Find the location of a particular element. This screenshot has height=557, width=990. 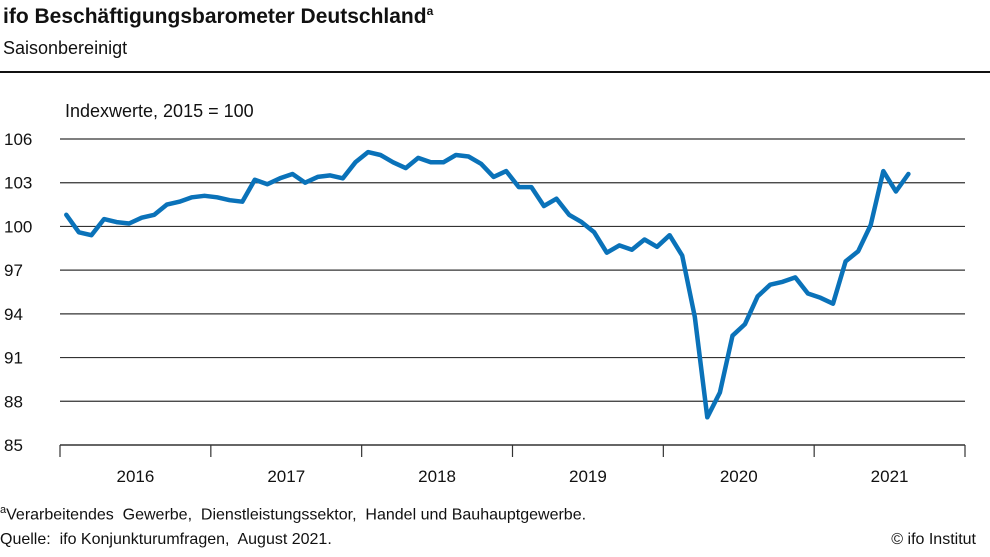

y-tick-label: 85 is located at coordinates (13, 445).